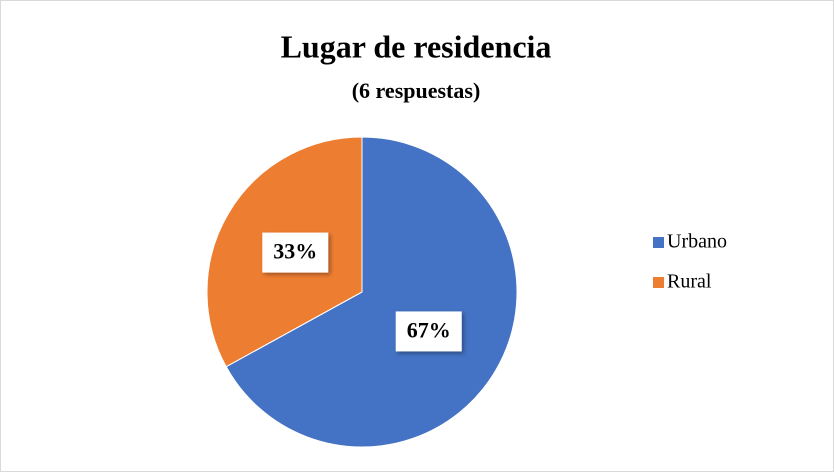 The width and height of the screenshot is (834, 472). I want to click on legend-label: Rural, so click(689, 282).